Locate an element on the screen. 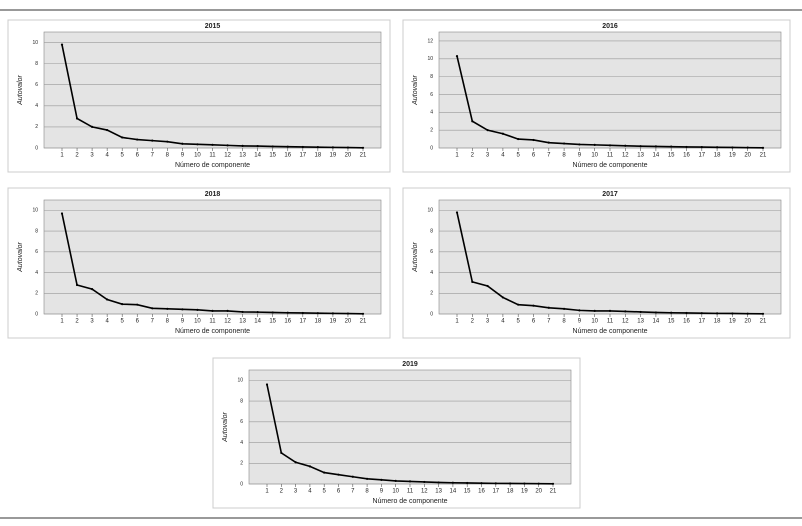 The image size is (802, 526). y-tick-label: 12 is located at coordinates (430, 41).